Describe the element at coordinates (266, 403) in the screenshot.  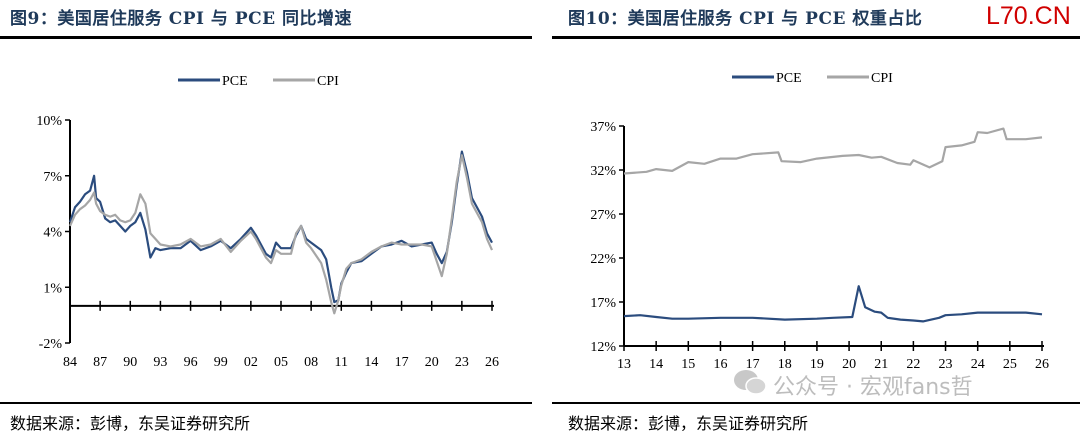
I see `footer-rule-left` at that location.